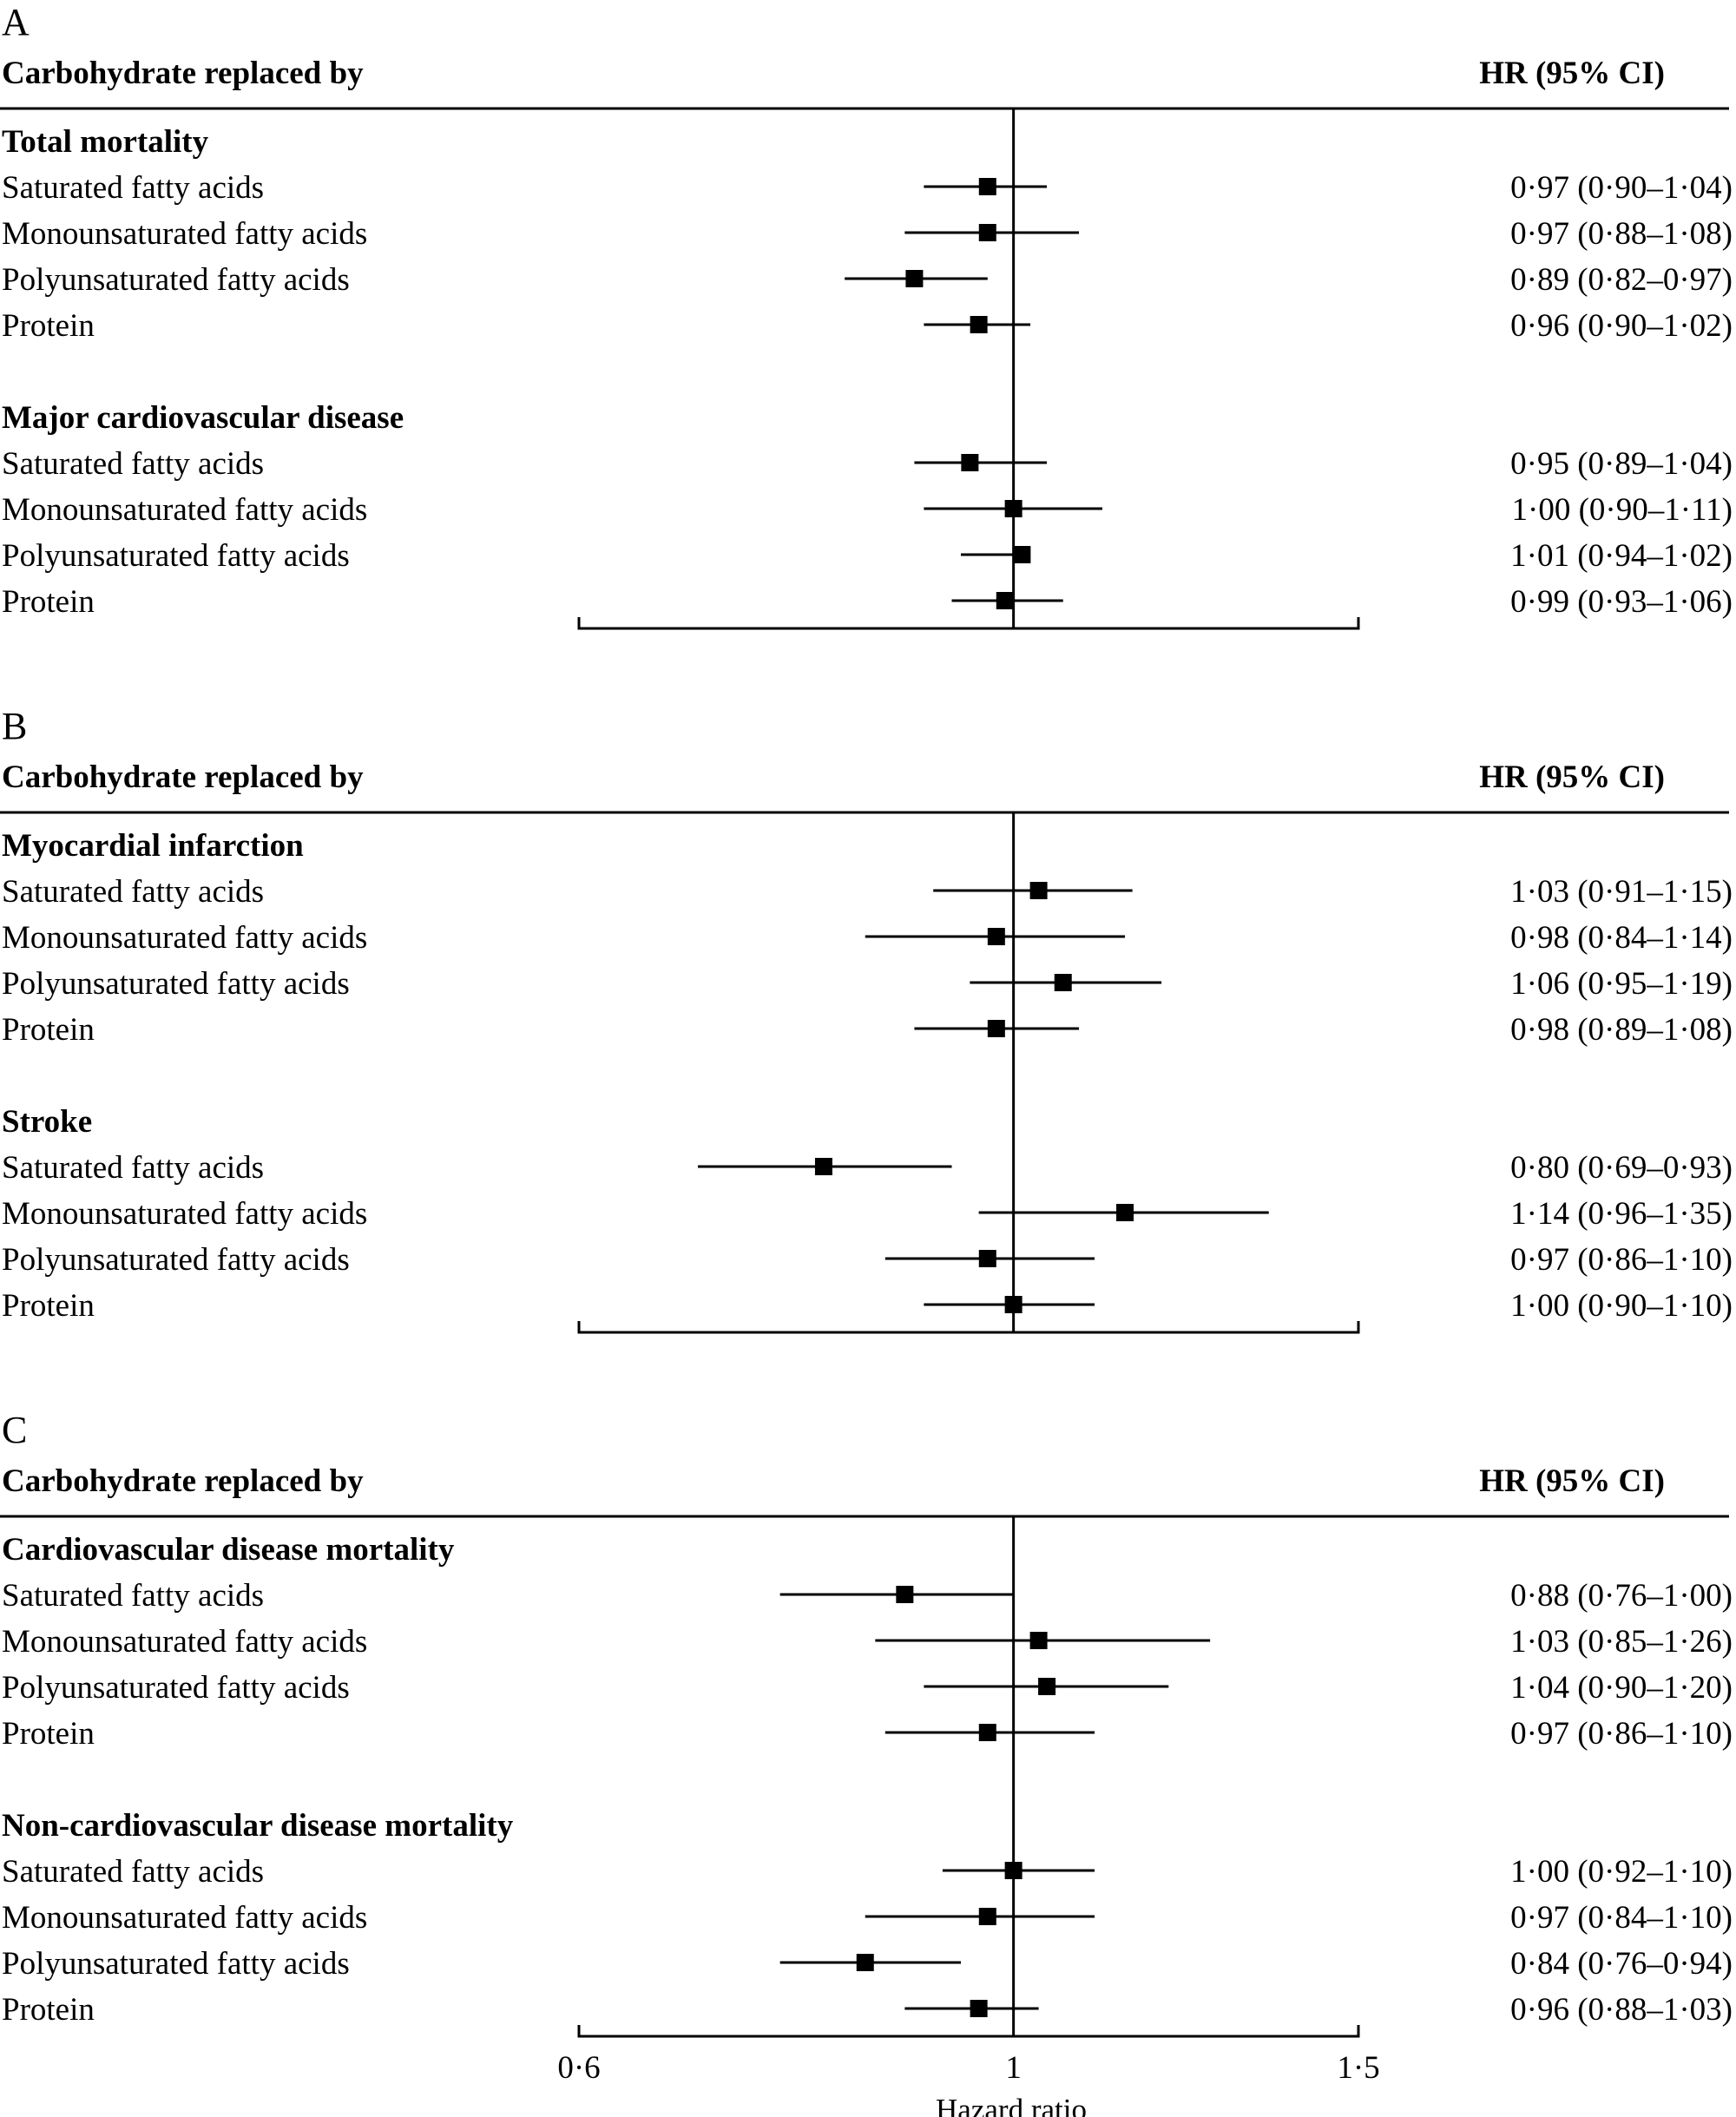  What do you see at coordinates (1621, 326) in the screenshot?
I see `hr-ci-value: 0·96 (0·90–1·02)` at bounding box center [1621, 326].